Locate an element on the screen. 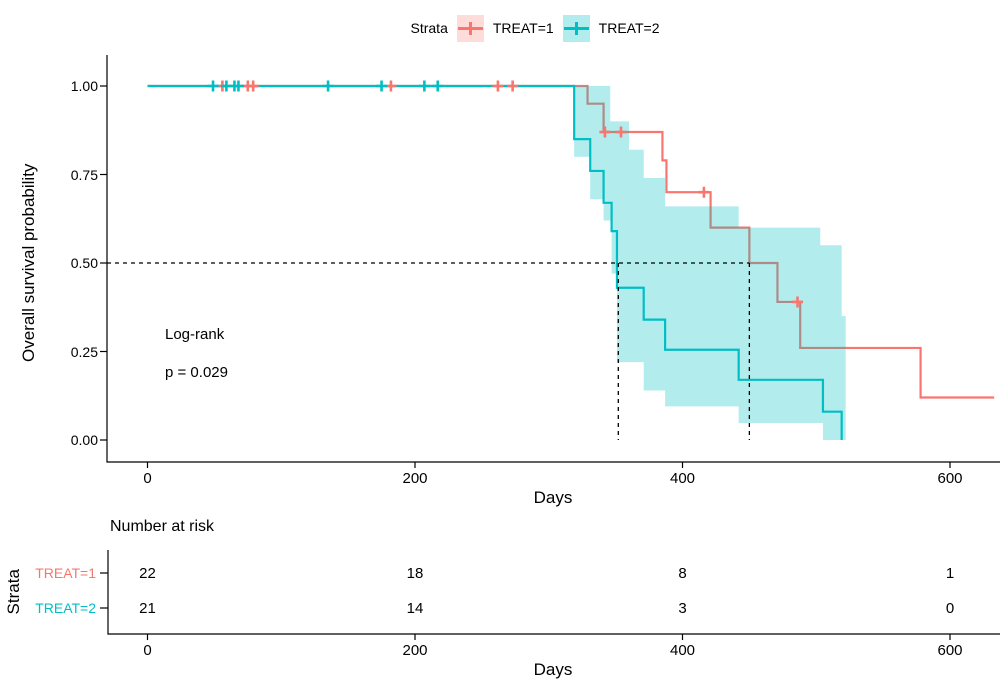  legend-key-treat=2 is located at coordinates (576, 28).